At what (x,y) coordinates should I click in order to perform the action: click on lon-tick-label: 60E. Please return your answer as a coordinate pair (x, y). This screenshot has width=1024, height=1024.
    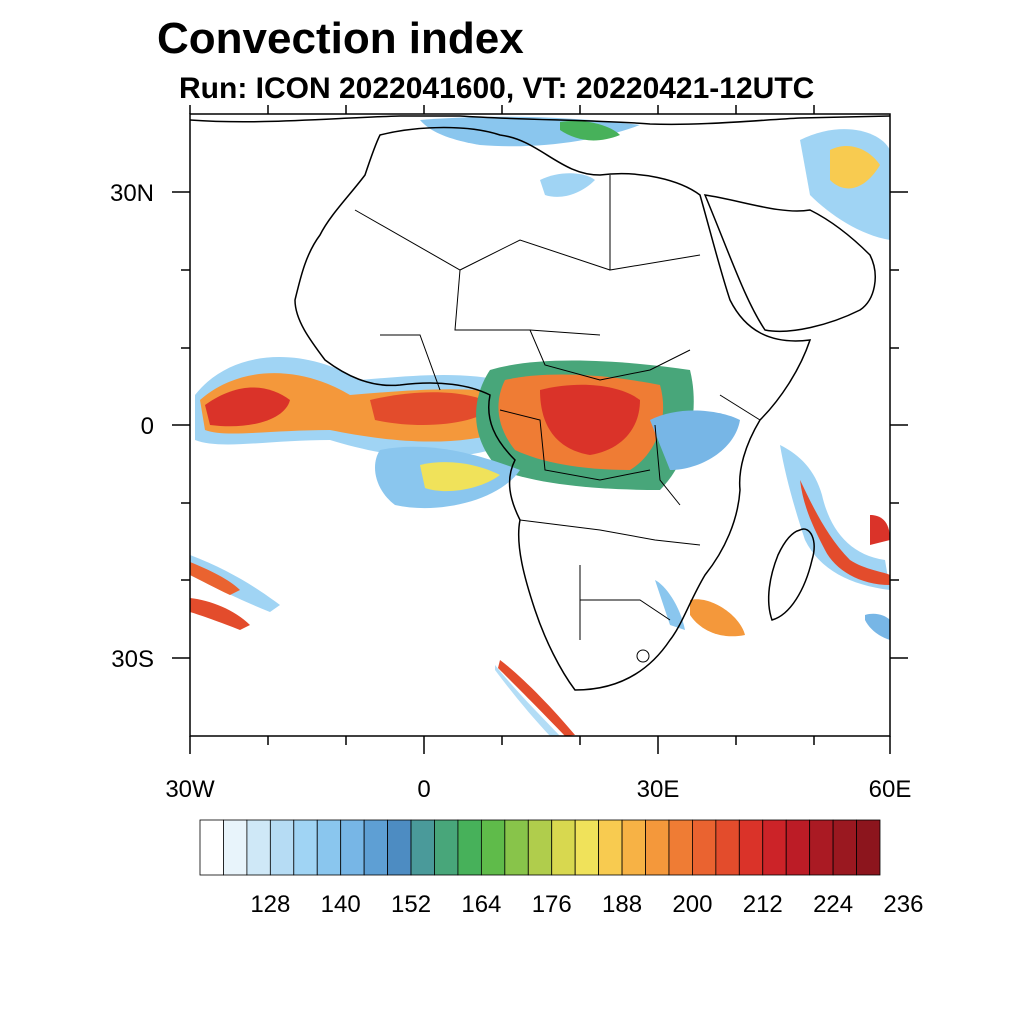
    Looking at the image, I should click on (890, 789).